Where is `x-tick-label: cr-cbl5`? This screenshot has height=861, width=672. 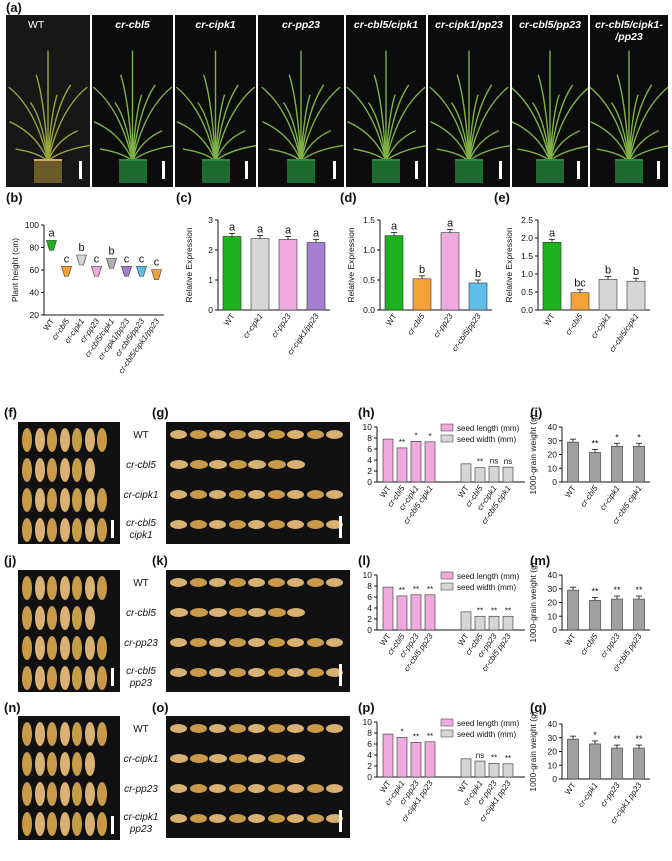 x-tick-label: cr-cbl5 is located at coordinates (574, 324).